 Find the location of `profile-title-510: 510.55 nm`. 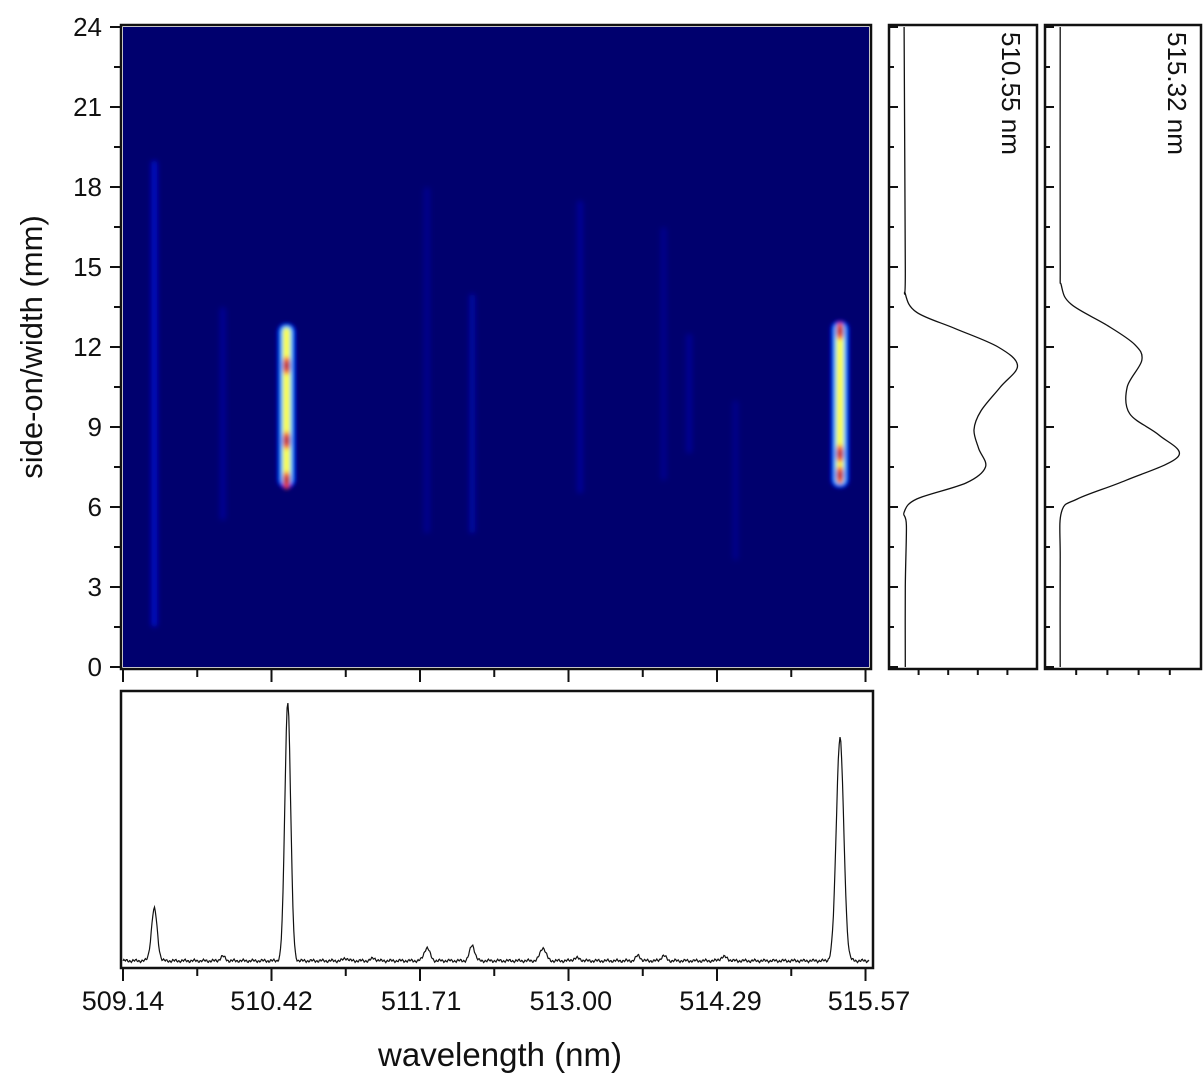

profile-title-510: 510.55 nm is located at coordinates (1011, 93).